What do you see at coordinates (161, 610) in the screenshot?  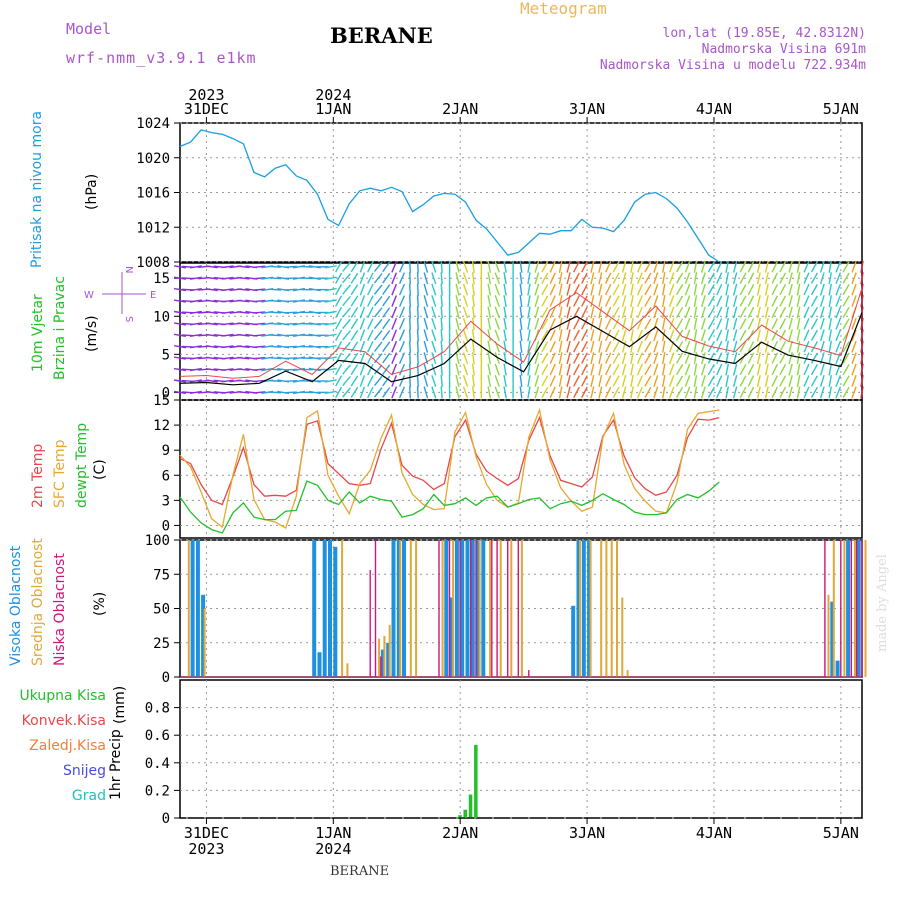 I see `y-tick-label: 50` at bounding box center [161, 610].